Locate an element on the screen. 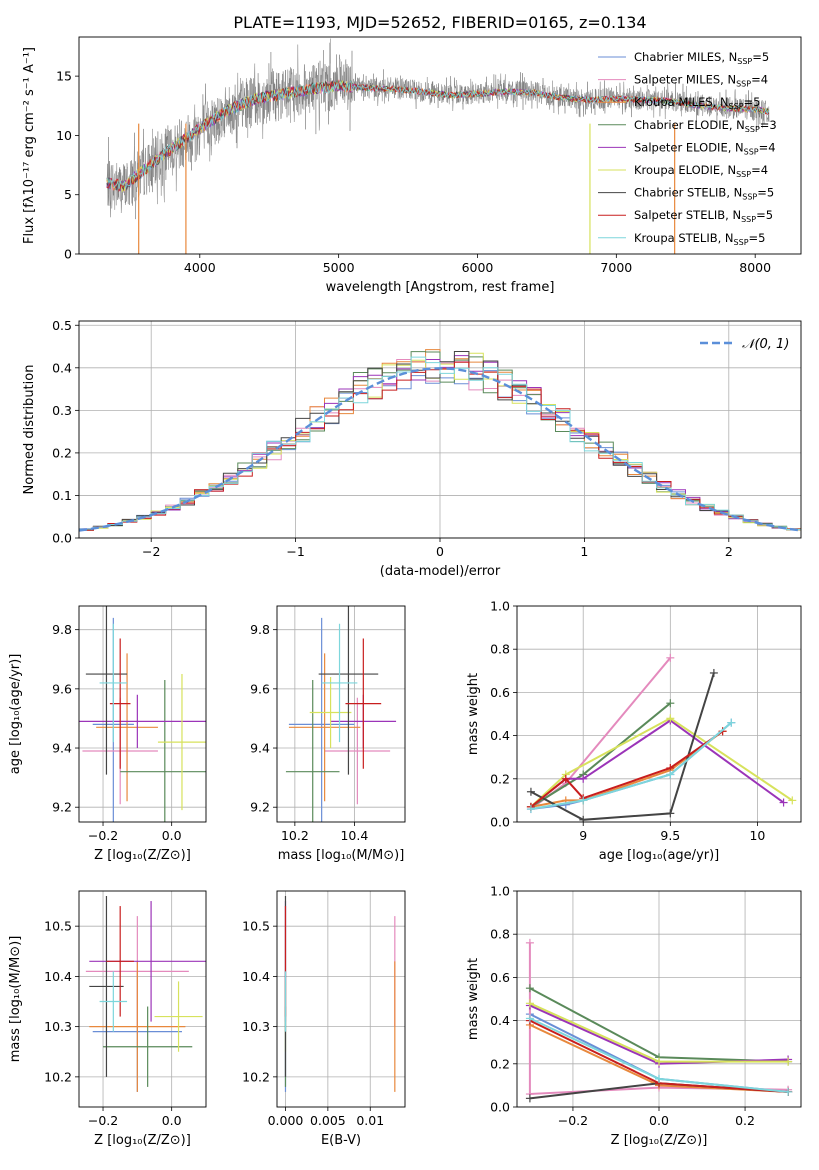 This screenshot has width=819, height=1170. y-tick-label: 5 is located at coordinates (68, 194).